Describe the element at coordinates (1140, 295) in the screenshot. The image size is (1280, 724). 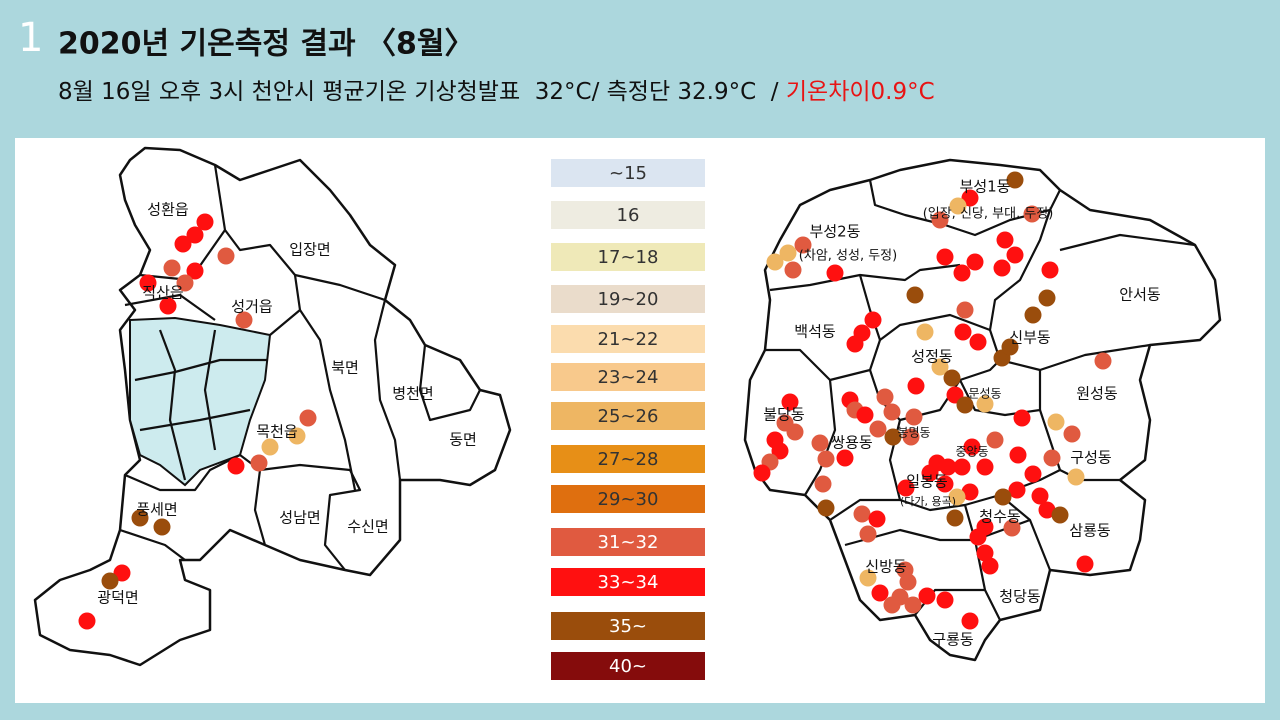
I see `region-label: 안서동` at that location.